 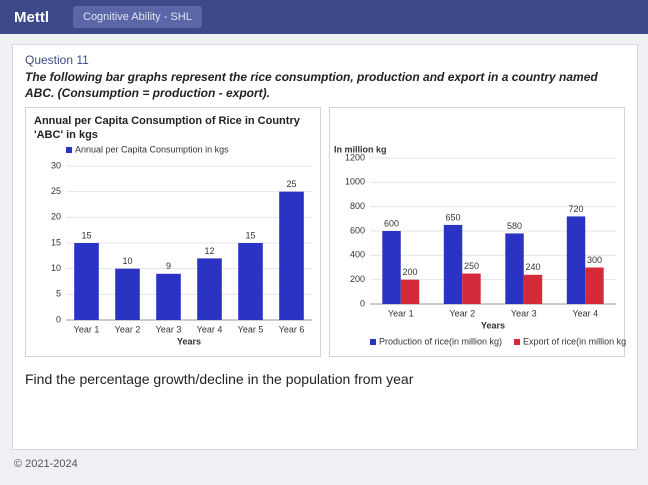 What do you see at coordinates (46, 464) in the screenshot?
I see `footer: © 2021-2024` at bounding box center [46, 464].